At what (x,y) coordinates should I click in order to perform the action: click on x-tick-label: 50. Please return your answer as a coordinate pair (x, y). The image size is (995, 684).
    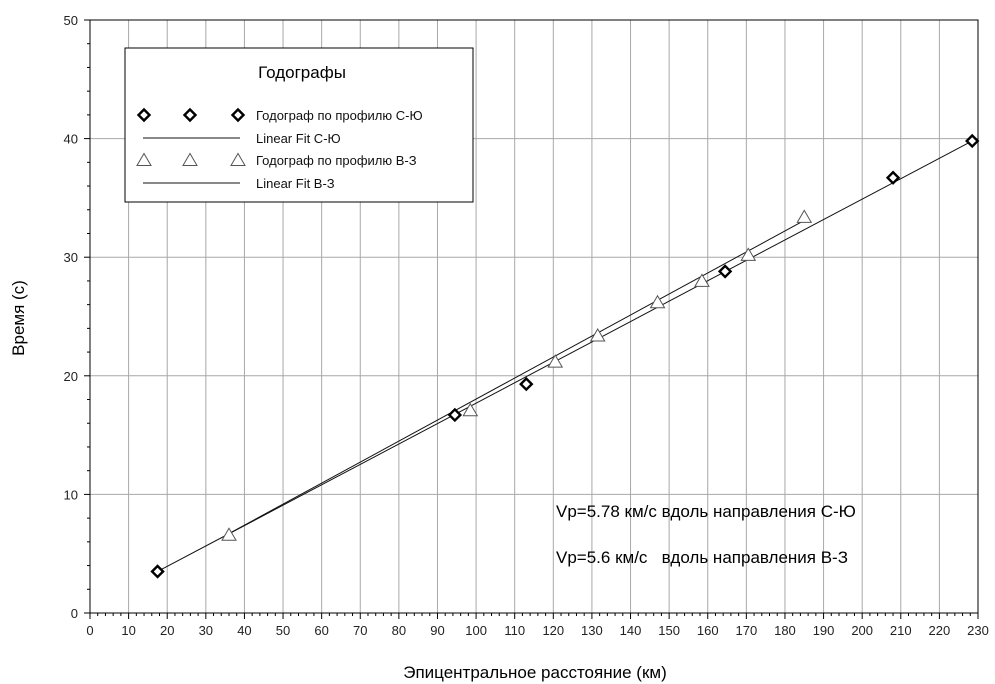
    Looking at the image, I should click on (283, 630).